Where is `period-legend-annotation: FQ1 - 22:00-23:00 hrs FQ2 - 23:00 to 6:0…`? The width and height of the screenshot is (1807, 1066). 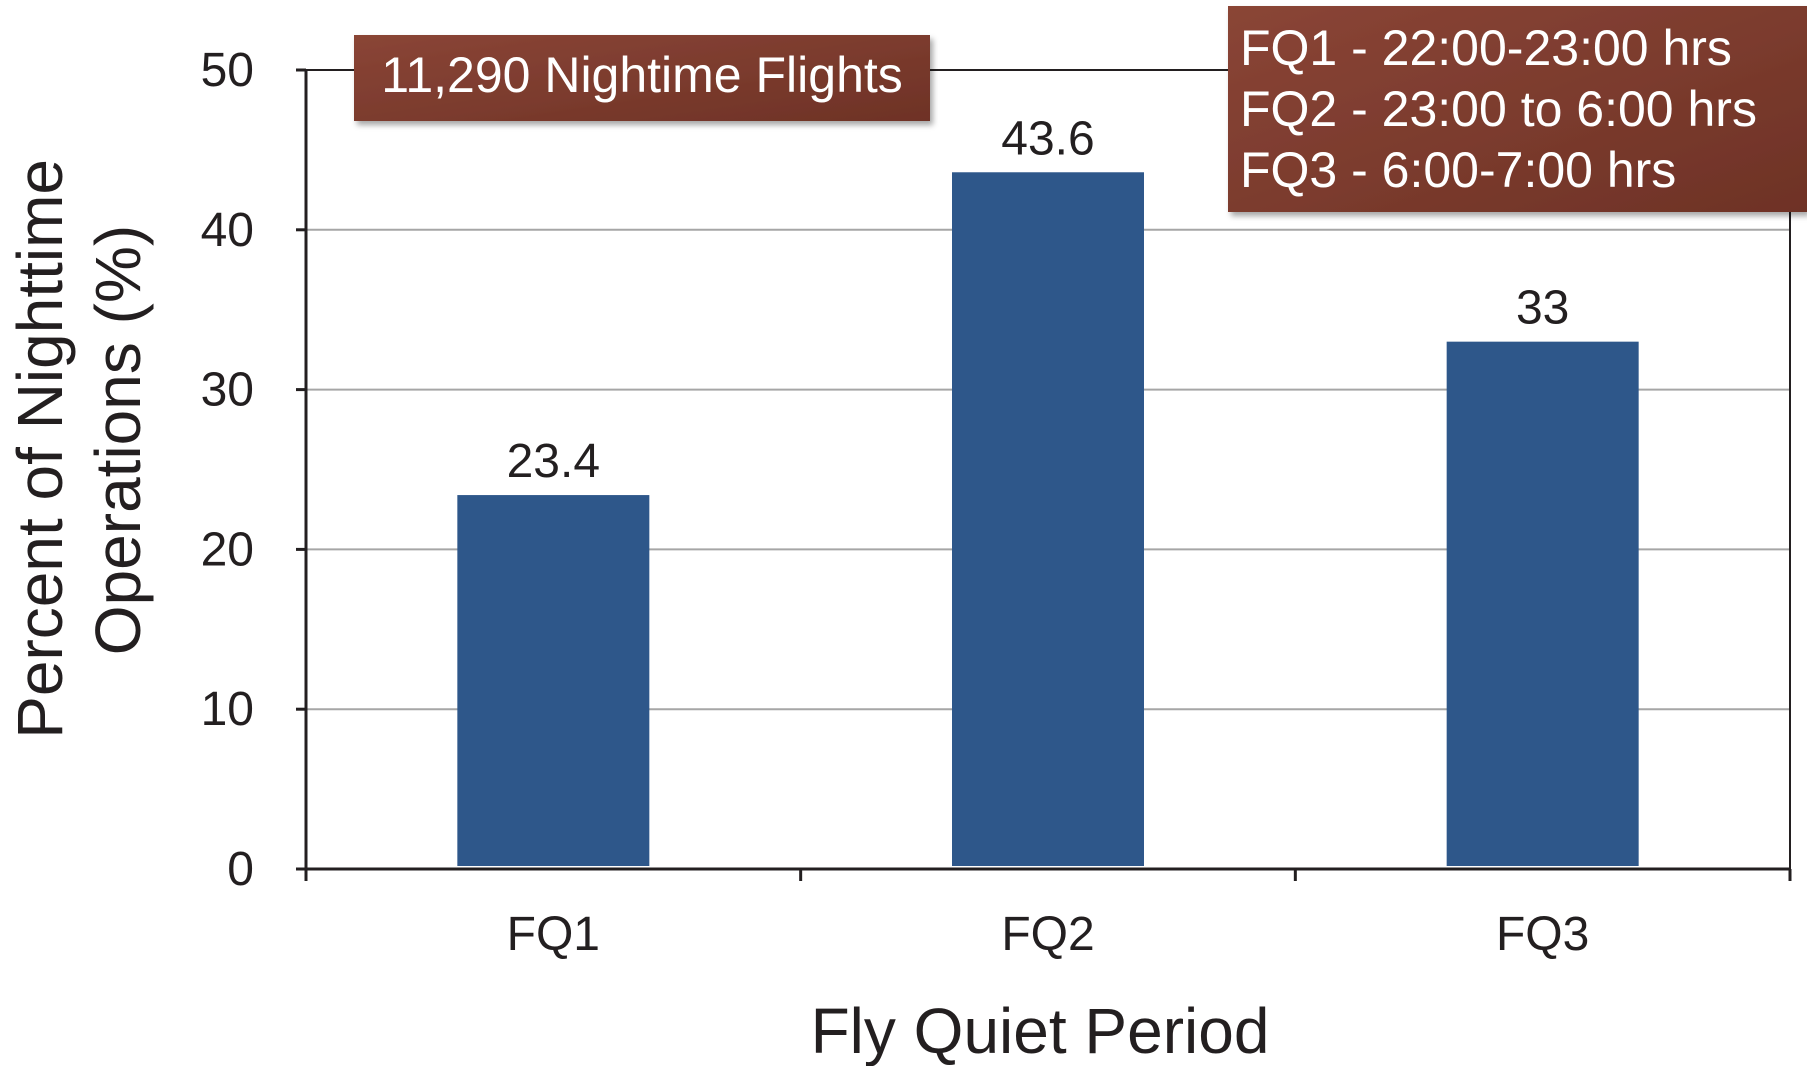
period-legend-annotation: FQ1 - 22:00-23:00 hrs FQ2 - 23:00 to 6:0… is located at coordinates (1517, 109).